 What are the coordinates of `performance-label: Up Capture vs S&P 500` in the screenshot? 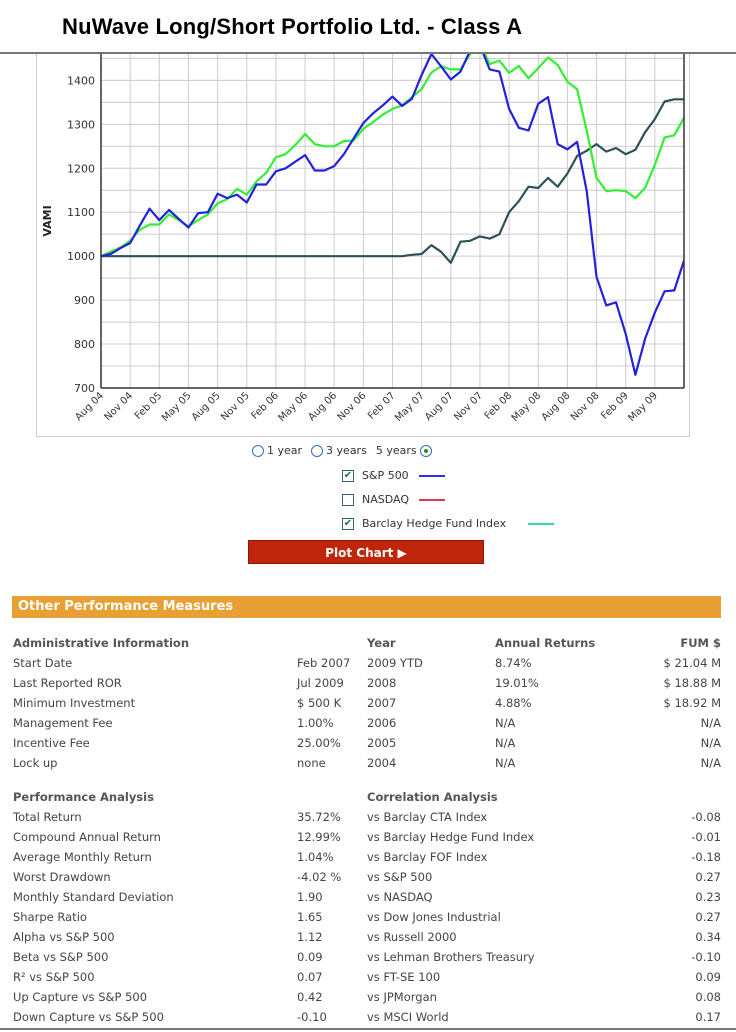 It's located at (80, 997).